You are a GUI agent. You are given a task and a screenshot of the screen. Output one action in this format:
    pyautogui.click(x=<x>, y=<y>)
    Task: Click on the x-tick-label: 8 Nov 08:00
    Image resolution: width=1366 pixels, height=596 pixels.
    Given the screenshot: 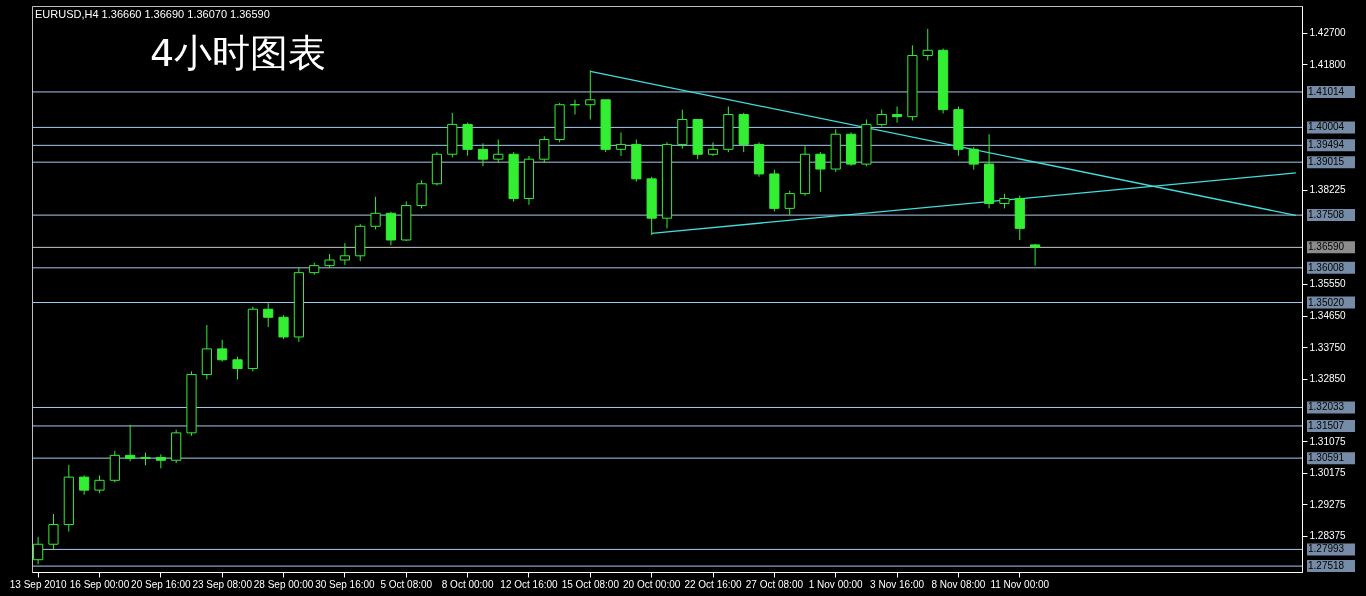 What is the action you would take?
    pyautogui.click(x=958, y=584)
    